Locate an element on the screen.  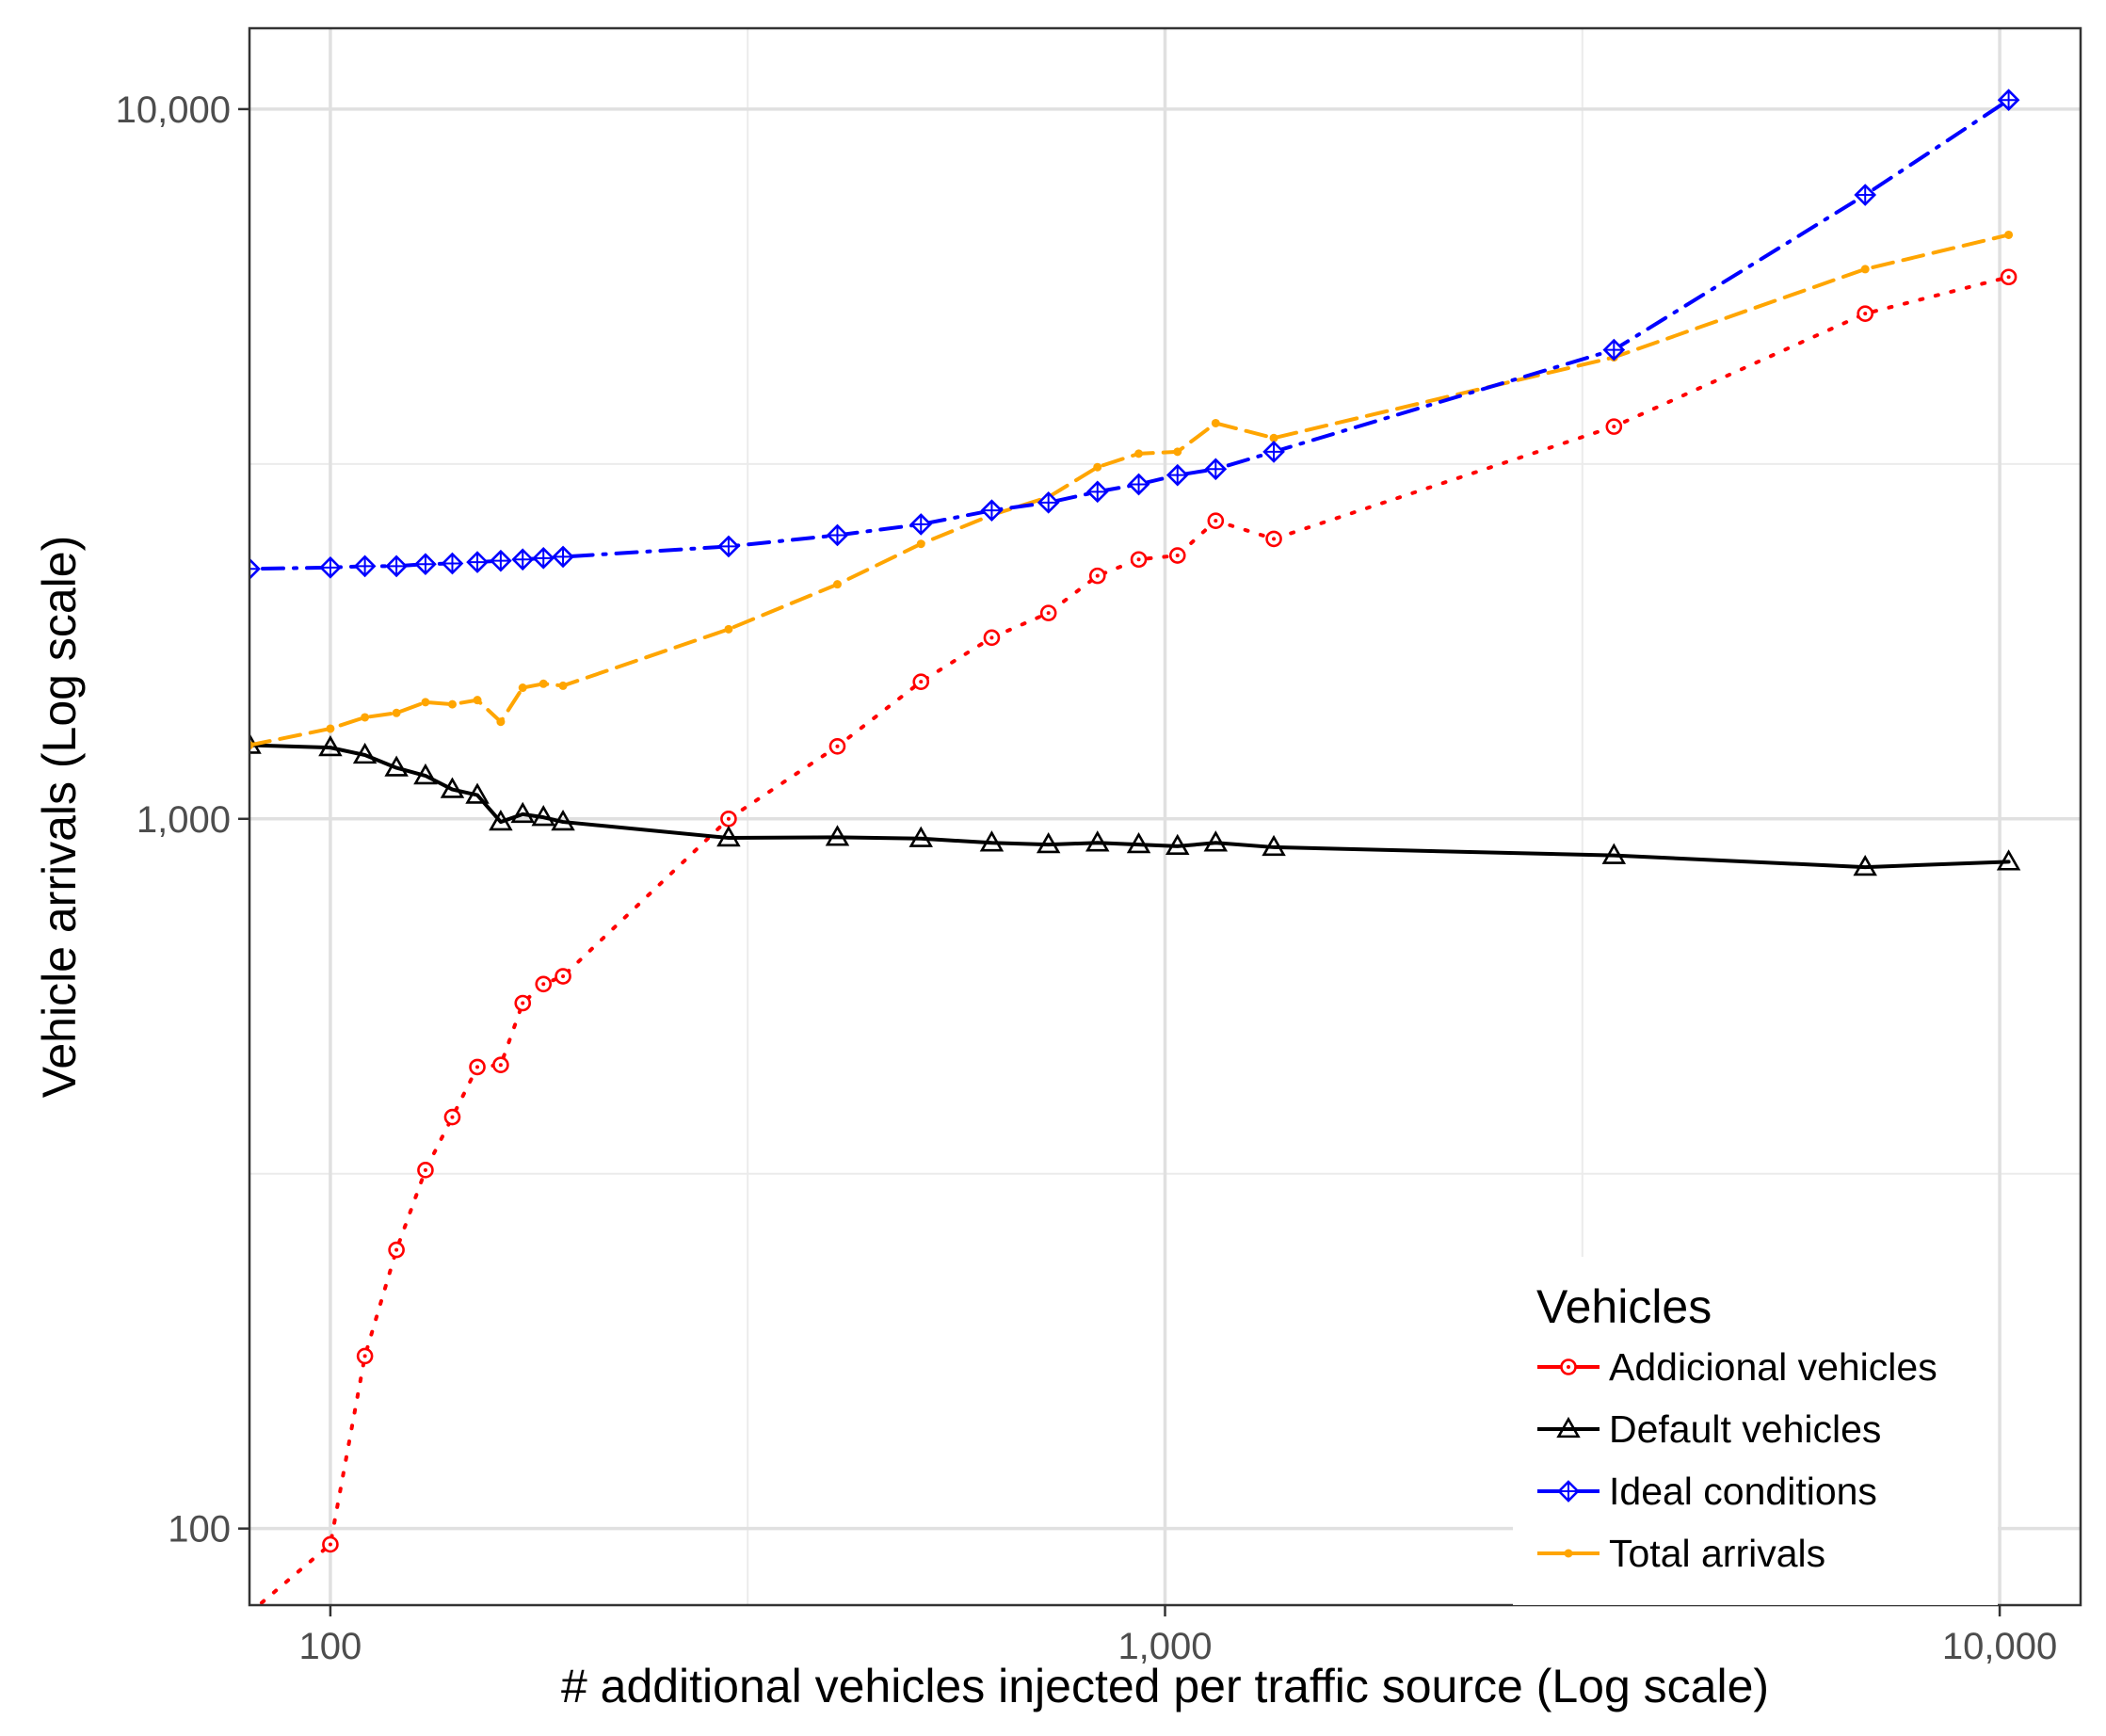
x-tick-label: 10,000 is located at coordinates (1999, 1647).